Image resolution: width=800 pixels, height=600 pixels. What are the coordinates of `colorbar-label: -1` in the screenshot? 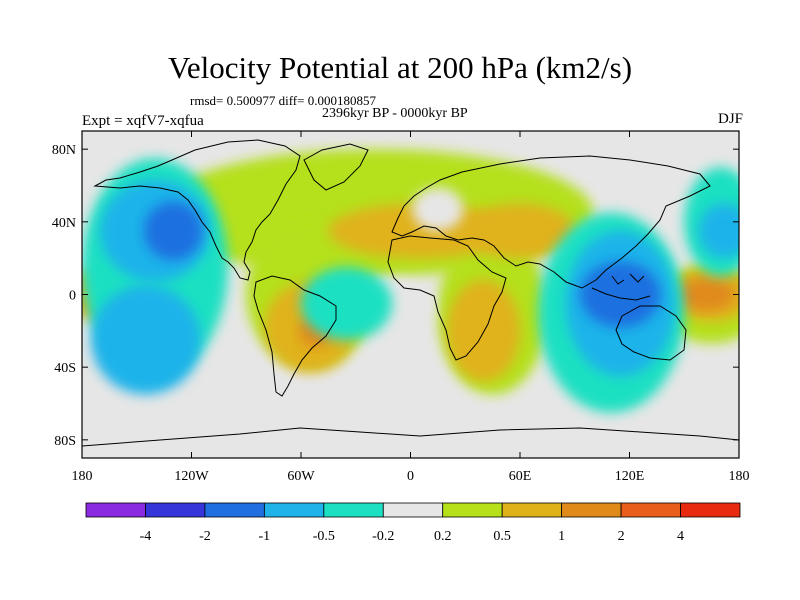 It's located at (265, 536).